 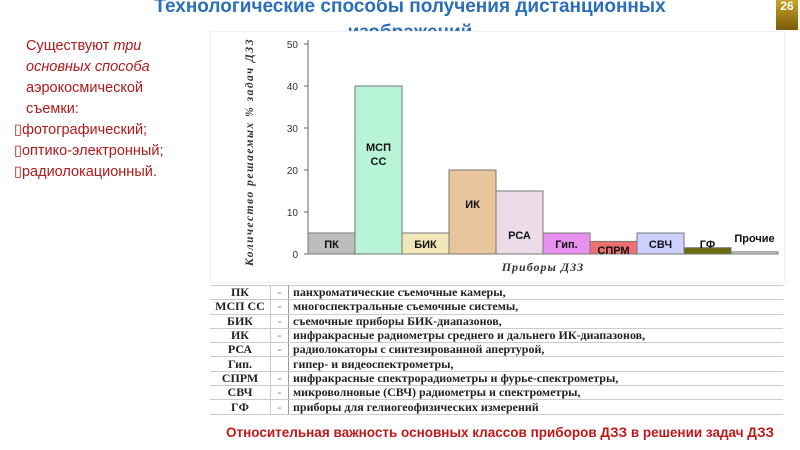 I want to click on table-row: ПК - панхроматические съемочные камеры,, so click(x=496, y=292).